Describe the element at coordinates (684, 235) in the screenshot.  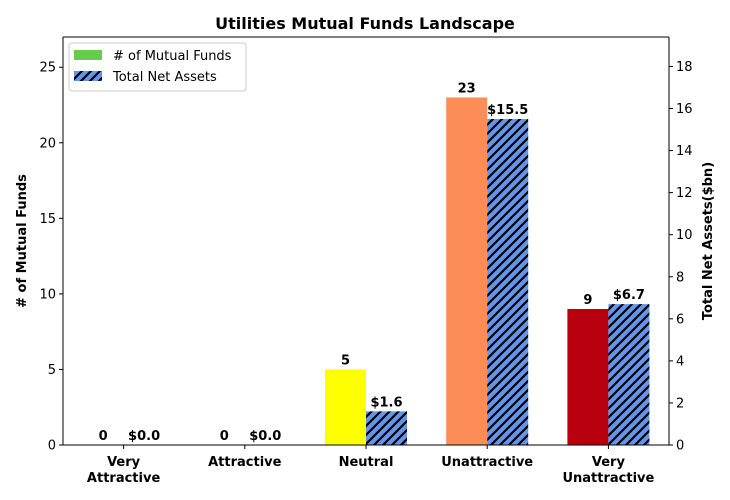
I see `y-right-tick-label: 10` at that location.